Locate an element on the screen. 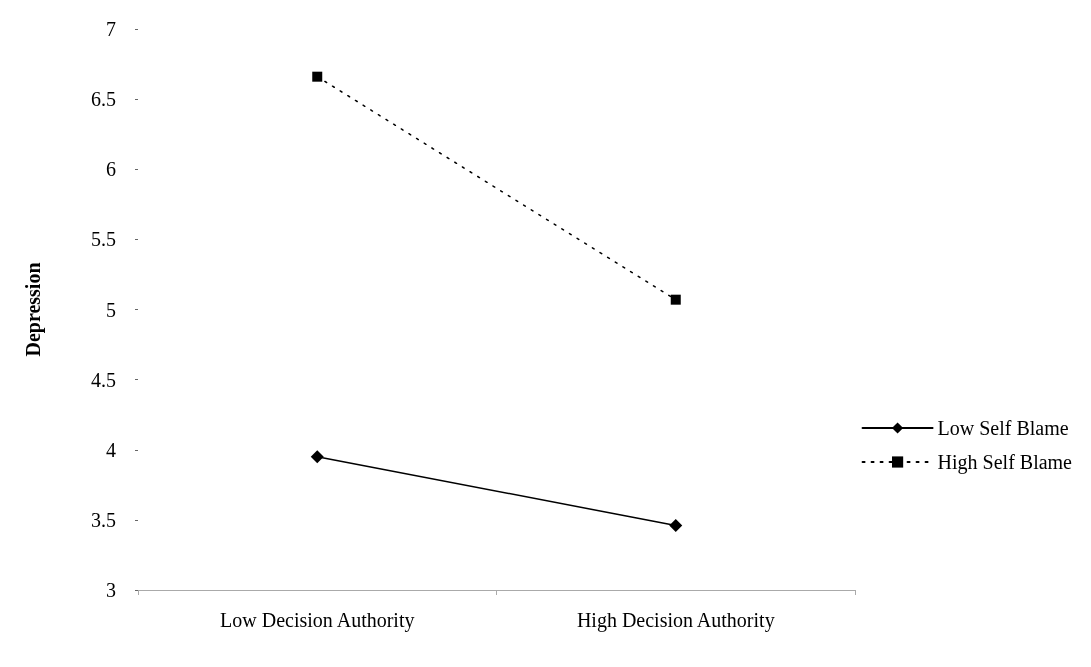 Image resolution: width=1091 pixels, height=667 pixels. y-tick-label: 5.5 is located at coordinates (103, 239).